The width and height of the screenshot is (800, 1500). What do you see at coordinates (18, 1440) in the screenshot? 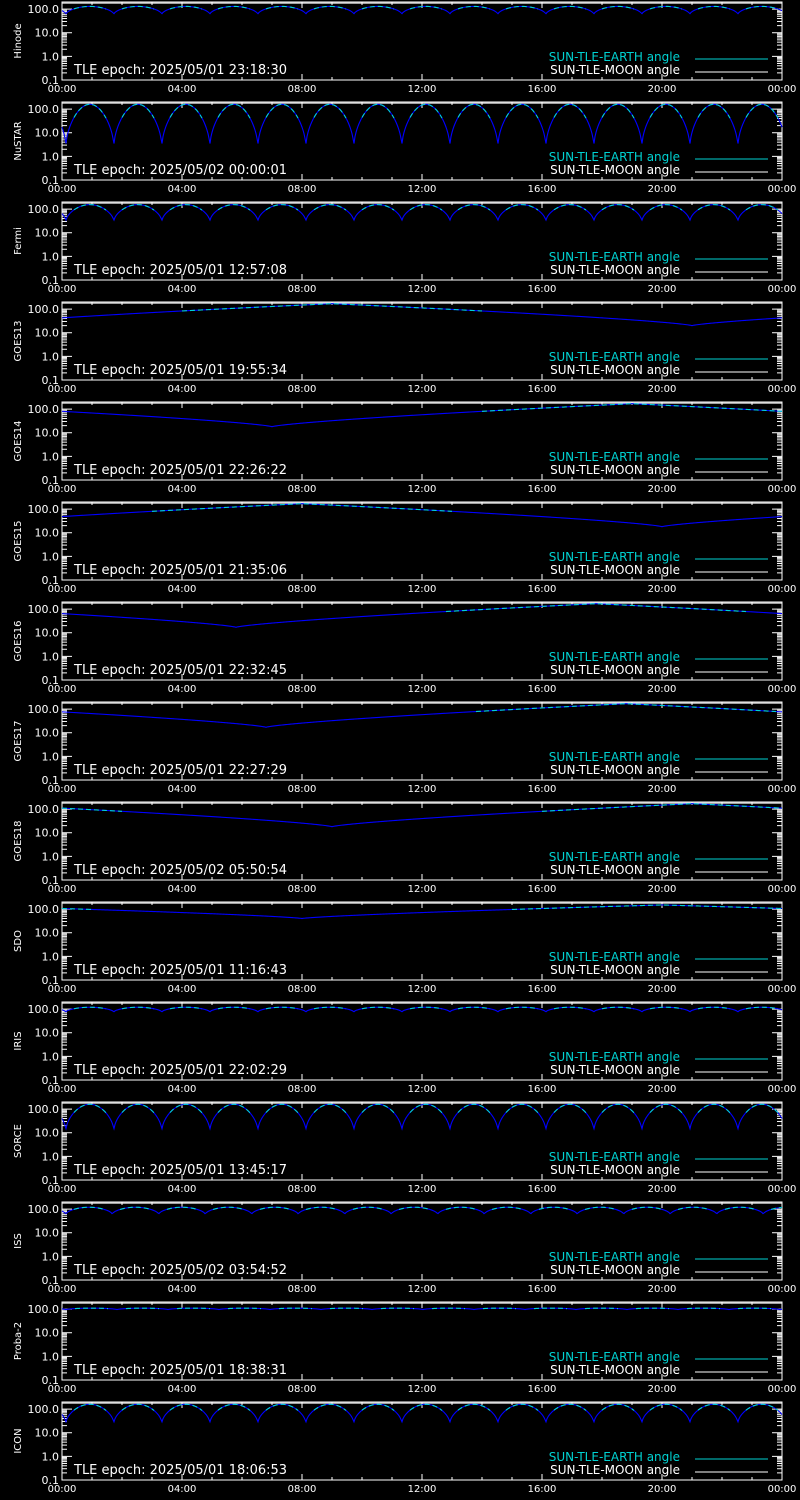
I see `satellite-name: ICON` at bounding box center [18, 1440].